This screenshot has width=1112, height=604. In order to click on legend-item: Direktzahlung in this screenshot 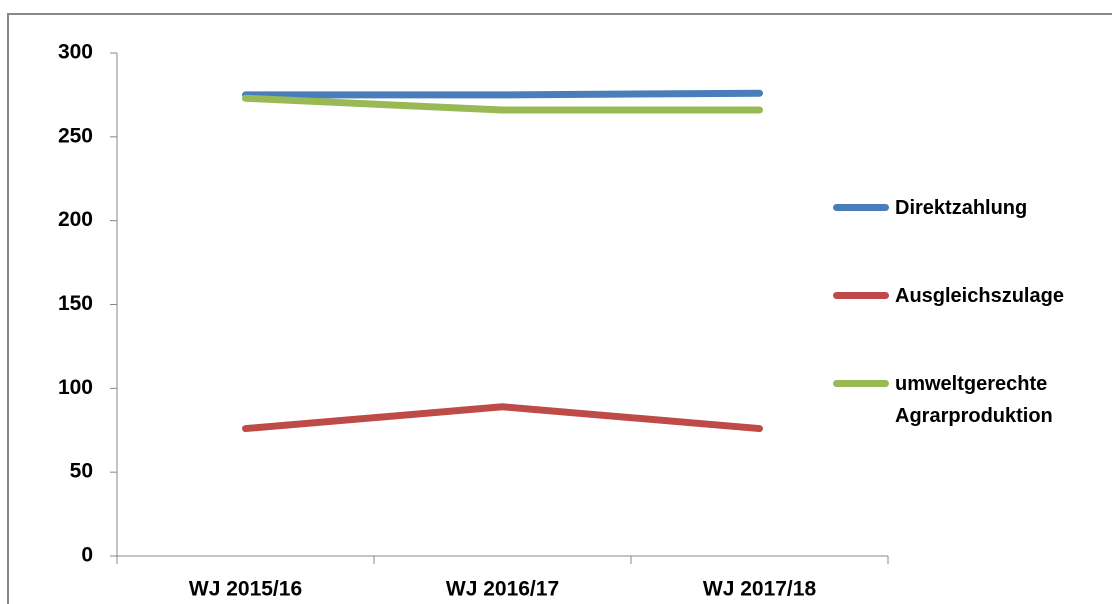, I will do `click(968, 236)`.